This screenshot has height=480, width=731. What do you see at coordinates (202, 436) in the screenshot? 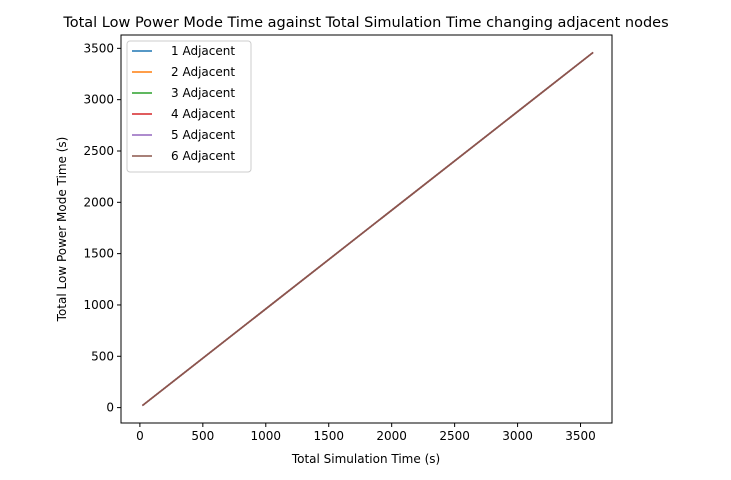
I see `x-tick-label: 500` at bounding box center [202, 436].